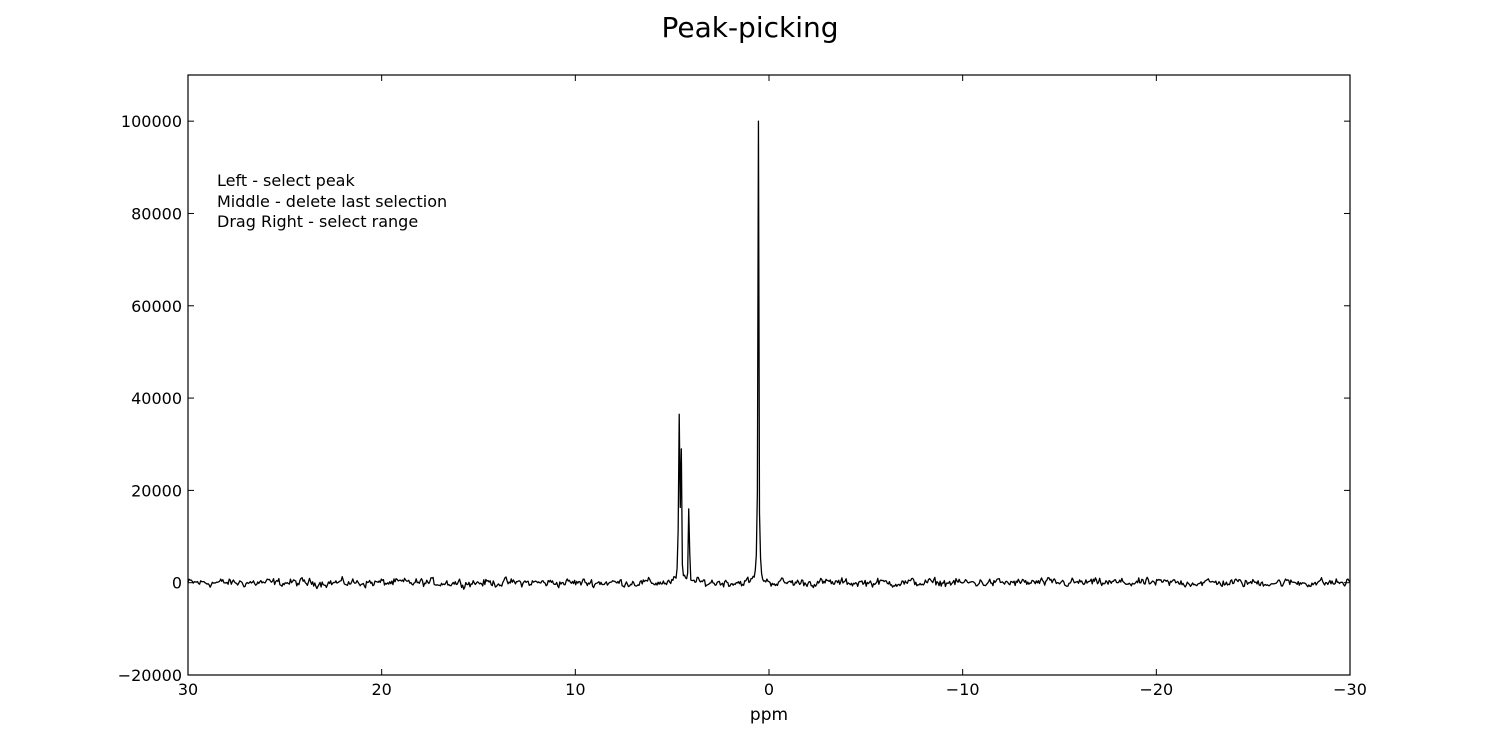 The width and height of the screenshot is (1500, 750). I want to click on y-tick-label: 100000, so click(151, 121).